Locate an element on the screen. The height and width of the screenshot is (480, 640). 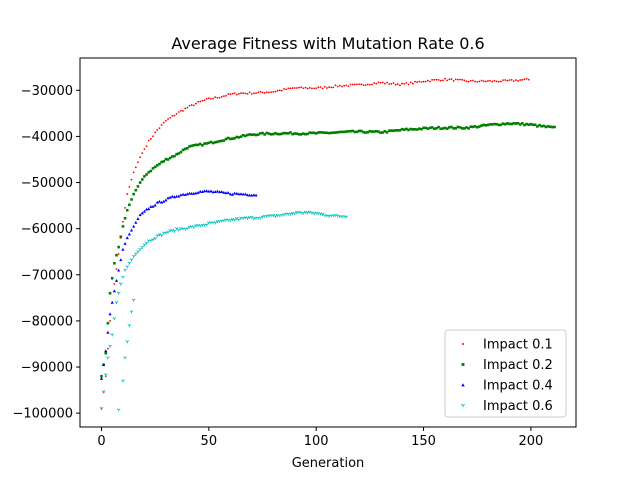
x-tick-label: 50 is located at coordinates (209, 441).